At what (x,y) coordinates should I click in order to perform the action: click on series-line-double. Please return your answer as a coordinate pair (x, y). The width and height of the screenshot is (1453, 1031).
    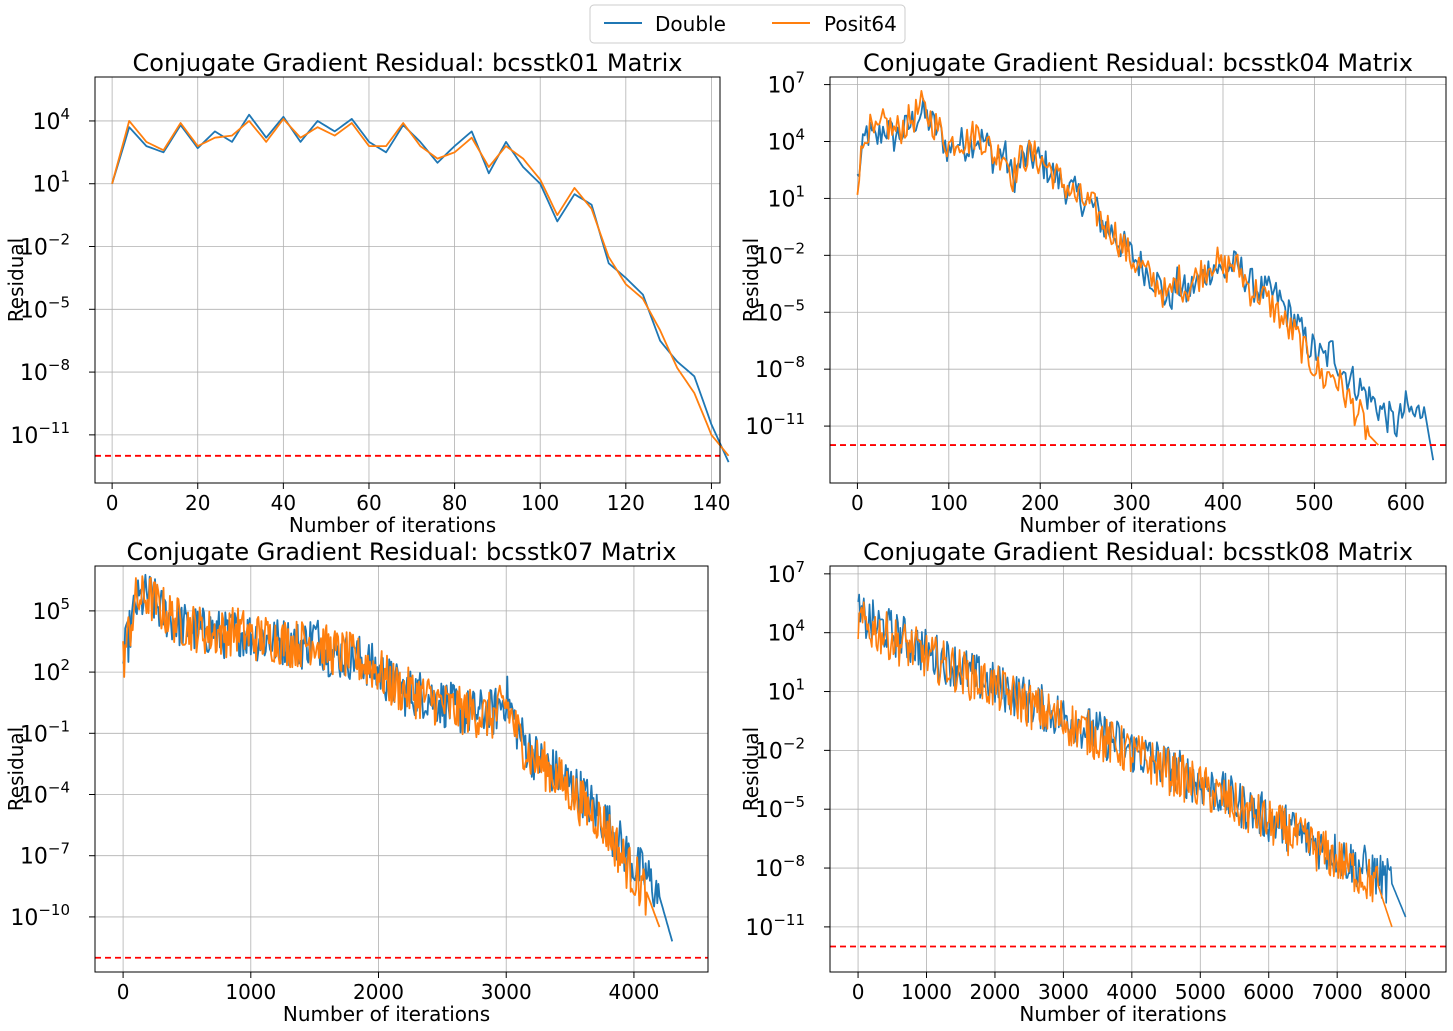
    Looking at the image, I should click on (420, 288).